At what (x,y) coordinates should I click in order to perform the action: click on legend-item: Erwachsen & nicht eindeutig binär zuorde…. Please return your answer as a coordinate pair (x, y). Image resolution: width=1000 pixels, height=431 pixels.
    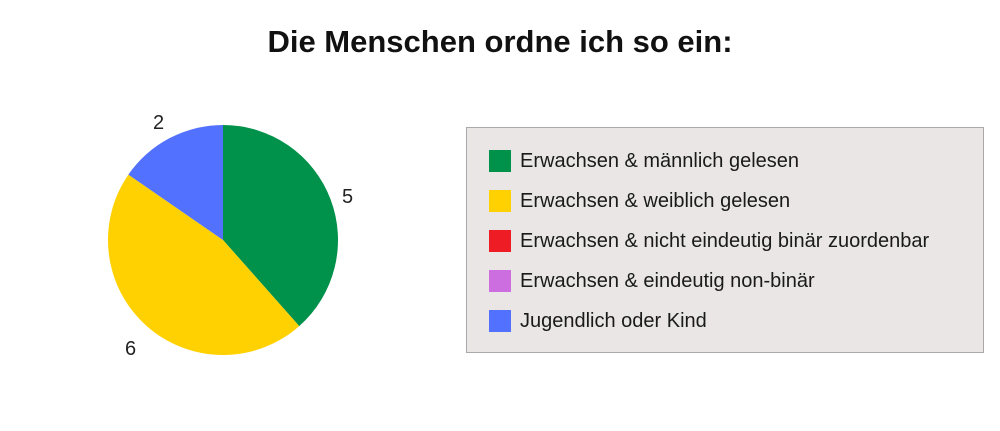
    Looking at the image, I should click on (709, 241).